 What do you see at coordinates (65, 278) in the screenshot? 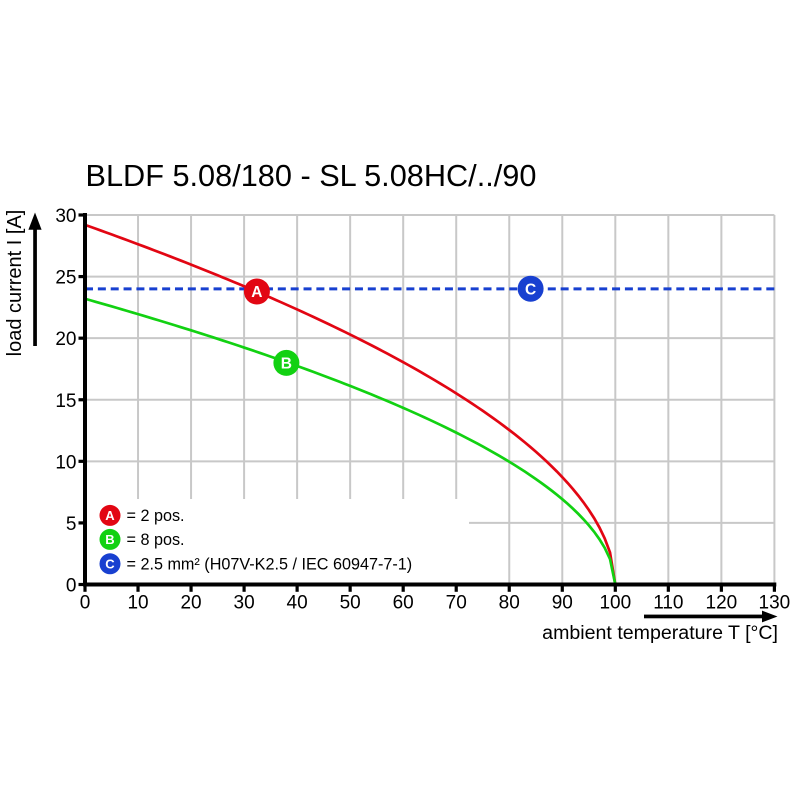
I see `svg-text: 25` at bounding box center [65, 278].